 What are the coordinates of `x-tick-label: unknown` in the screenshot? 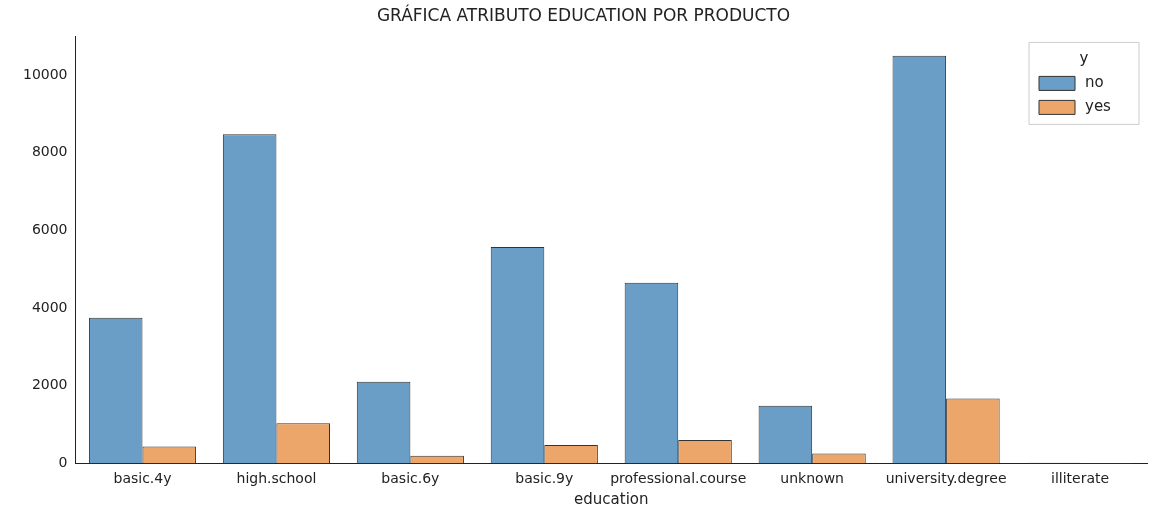 It's located at (812, 478).